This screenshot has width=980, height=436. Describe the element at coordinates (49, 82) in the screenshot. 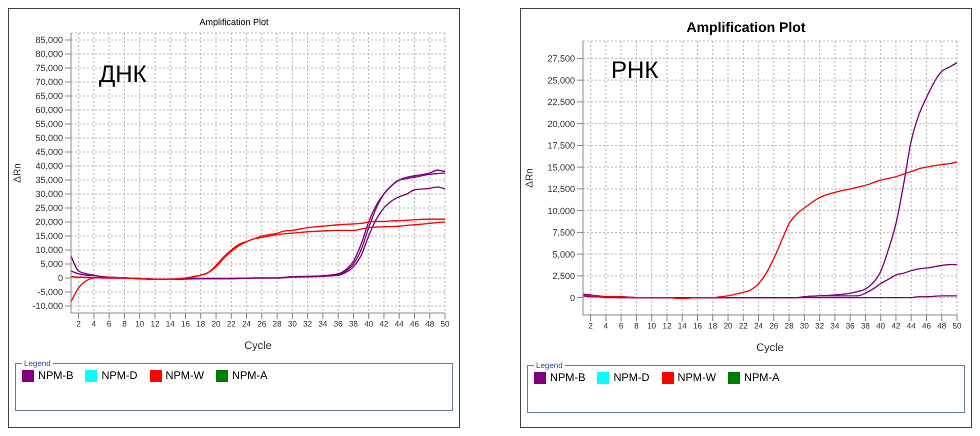

I see `y-tick-label: 70,000` at that location.